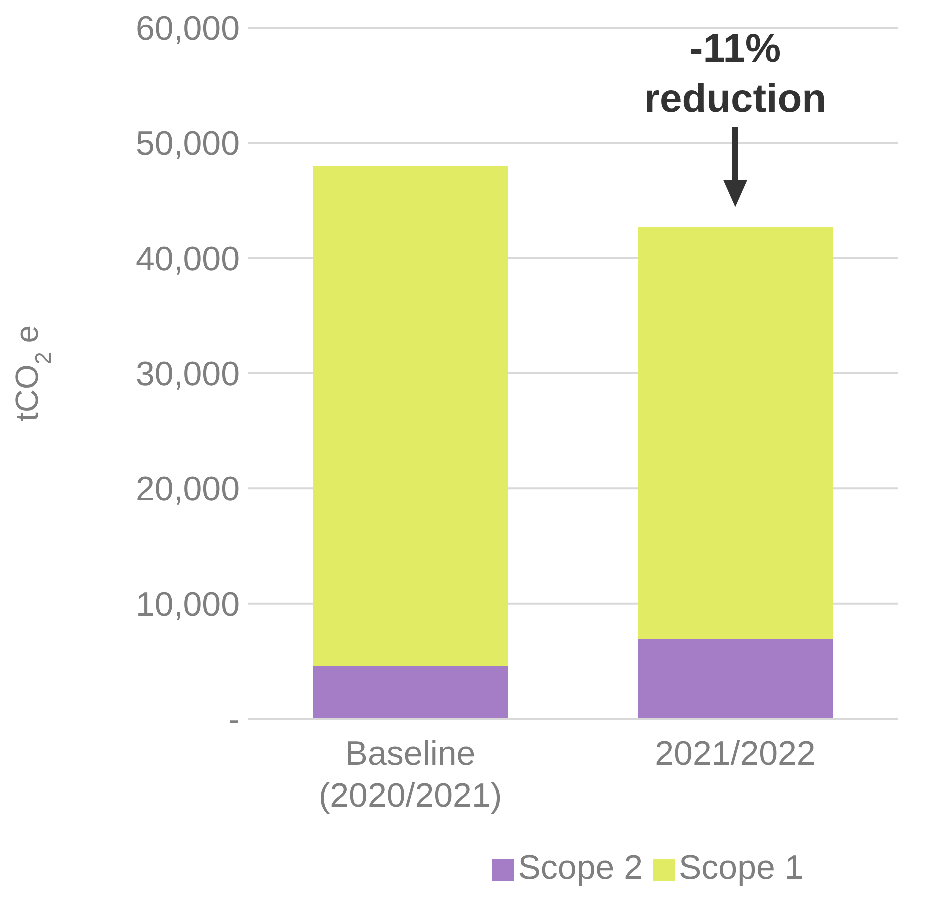 This screenshot has height=924, width=926. What do you see at coordinates (188, 375) in the screenshot?
I see `y-tick-label: 30,000` at bounding box center [188, 375].